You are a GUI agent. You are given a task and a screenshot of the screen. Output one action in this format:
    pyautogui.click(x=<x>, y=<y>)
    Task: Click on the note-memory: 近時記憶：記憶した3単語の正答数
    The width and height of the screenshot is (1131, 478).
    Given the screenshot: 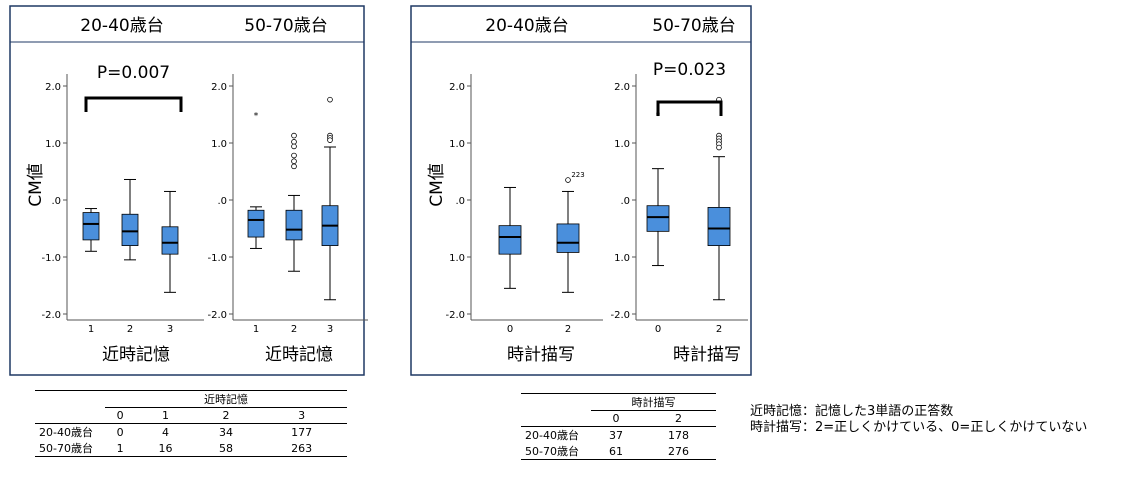 What is the action you would take?
    pyautogui.click(x=852, y=411)
    